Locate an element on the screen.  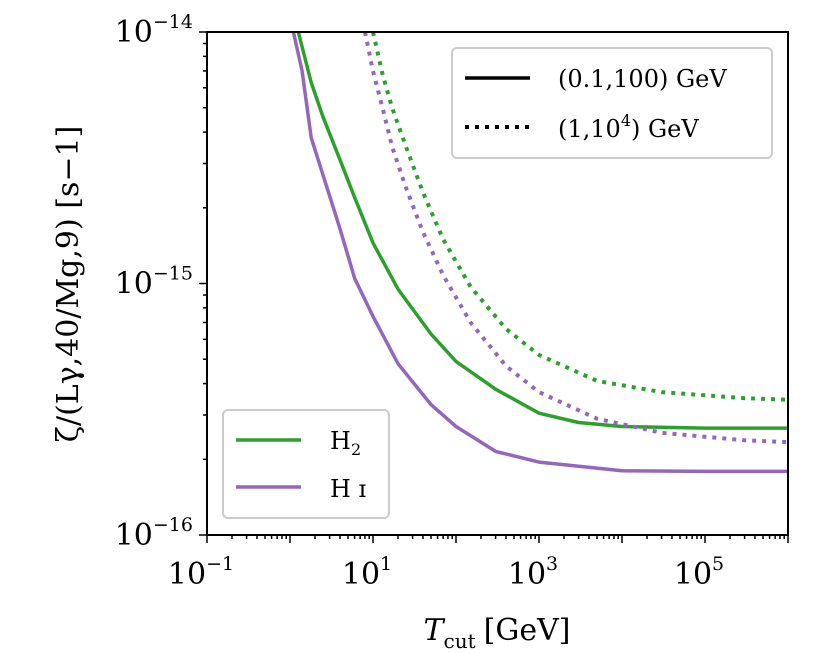
legend-species: H2 H ɪ is located at coordinates (306, 464).